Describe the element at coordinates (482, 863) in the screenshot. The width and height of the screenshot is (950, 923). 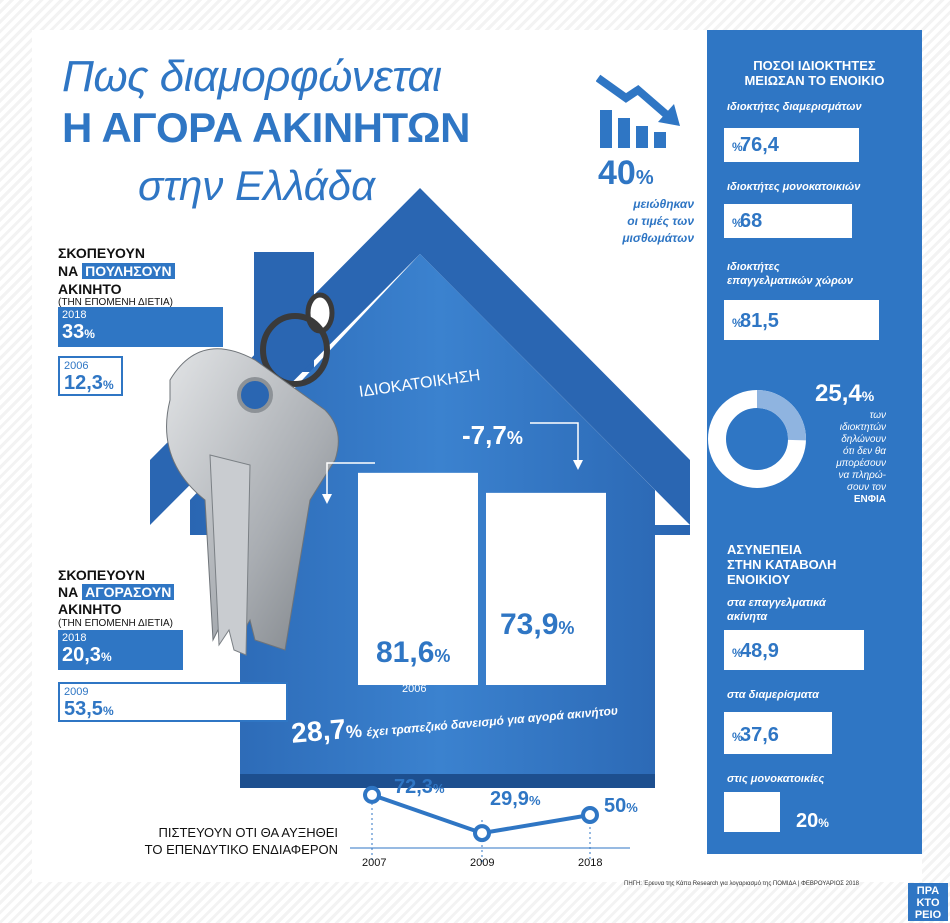
I see `investment-year-2009: 2009` at that location.